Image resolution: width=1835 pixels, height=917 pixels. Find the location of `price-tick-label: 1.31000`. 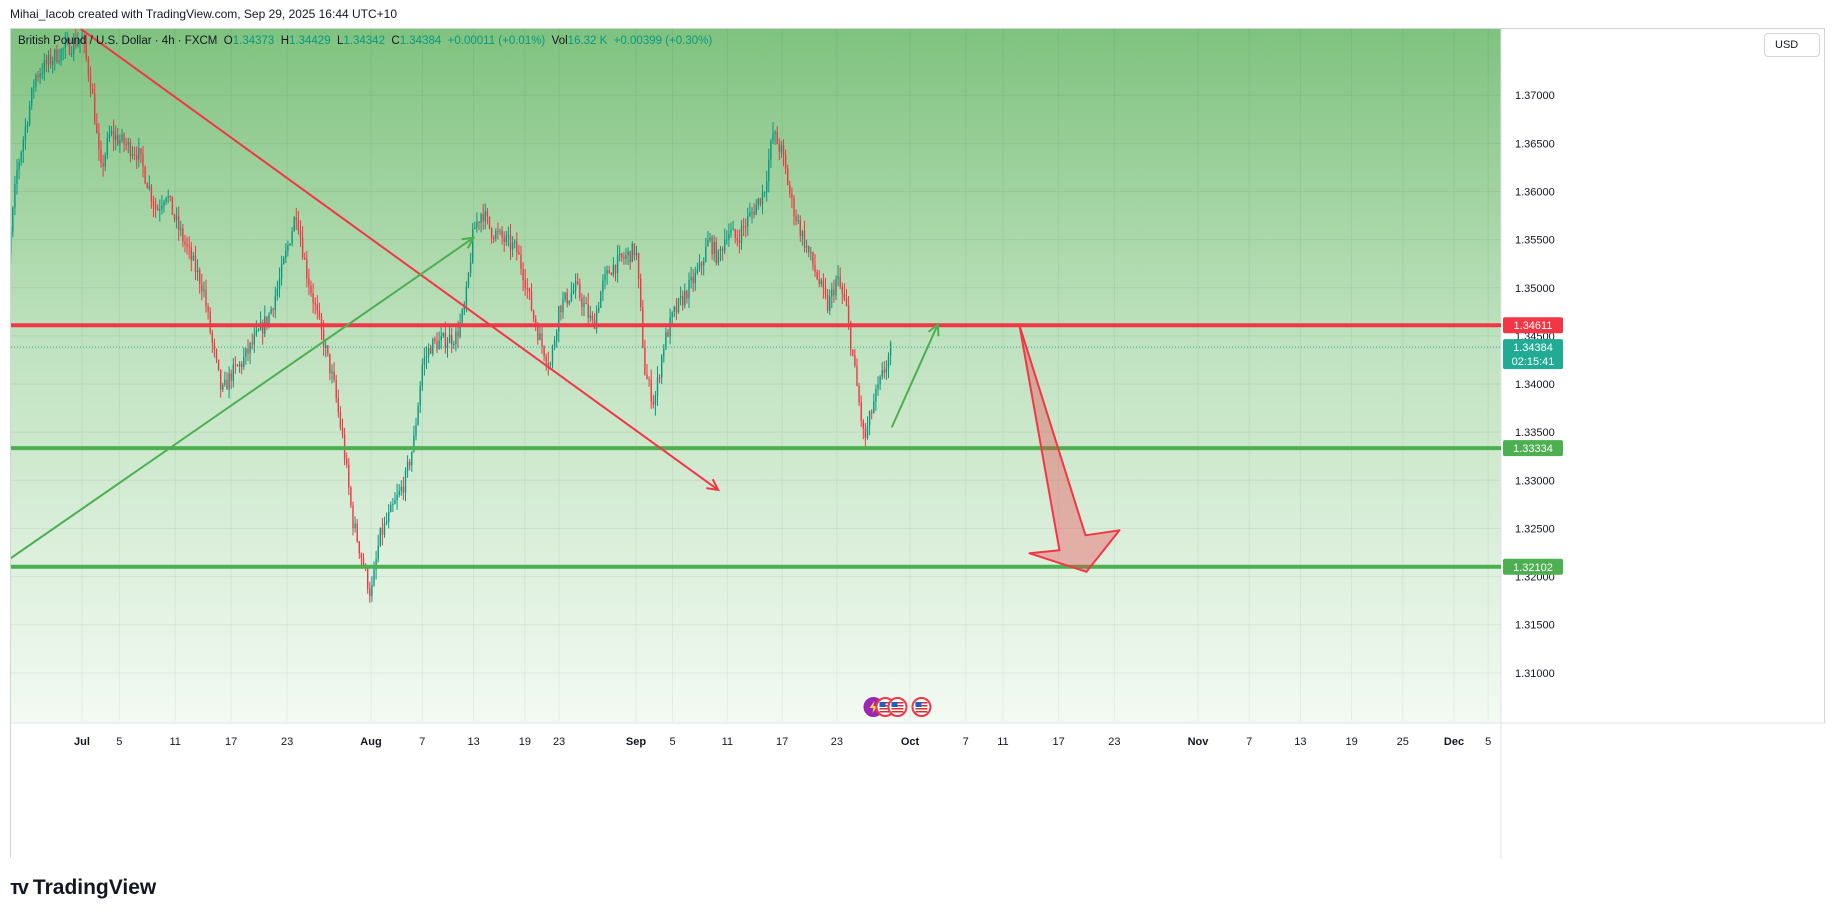

price-tick-label: 1.31000 is located at coordinates (1535, 674).